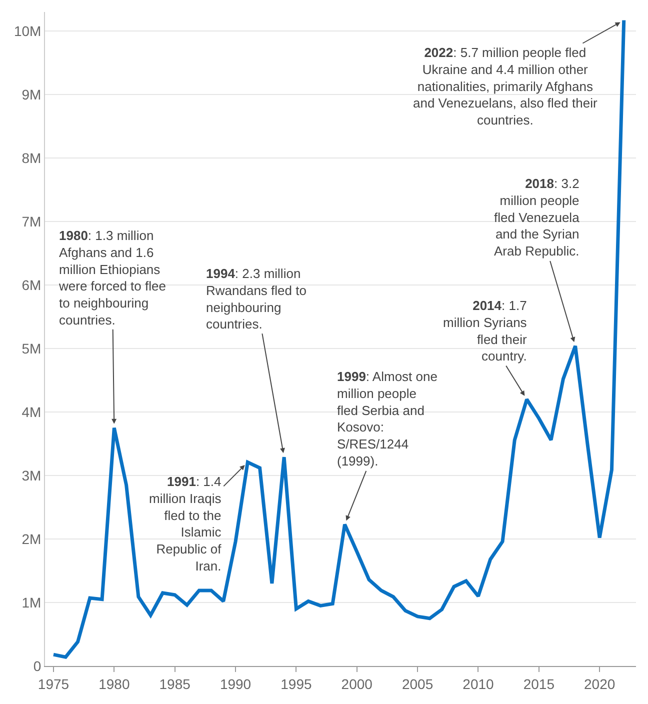 The image size is (648, 704). Describe the element at coordinates (478, 684) in the screenshot. I see `x-tick-label: 2010` at that location.